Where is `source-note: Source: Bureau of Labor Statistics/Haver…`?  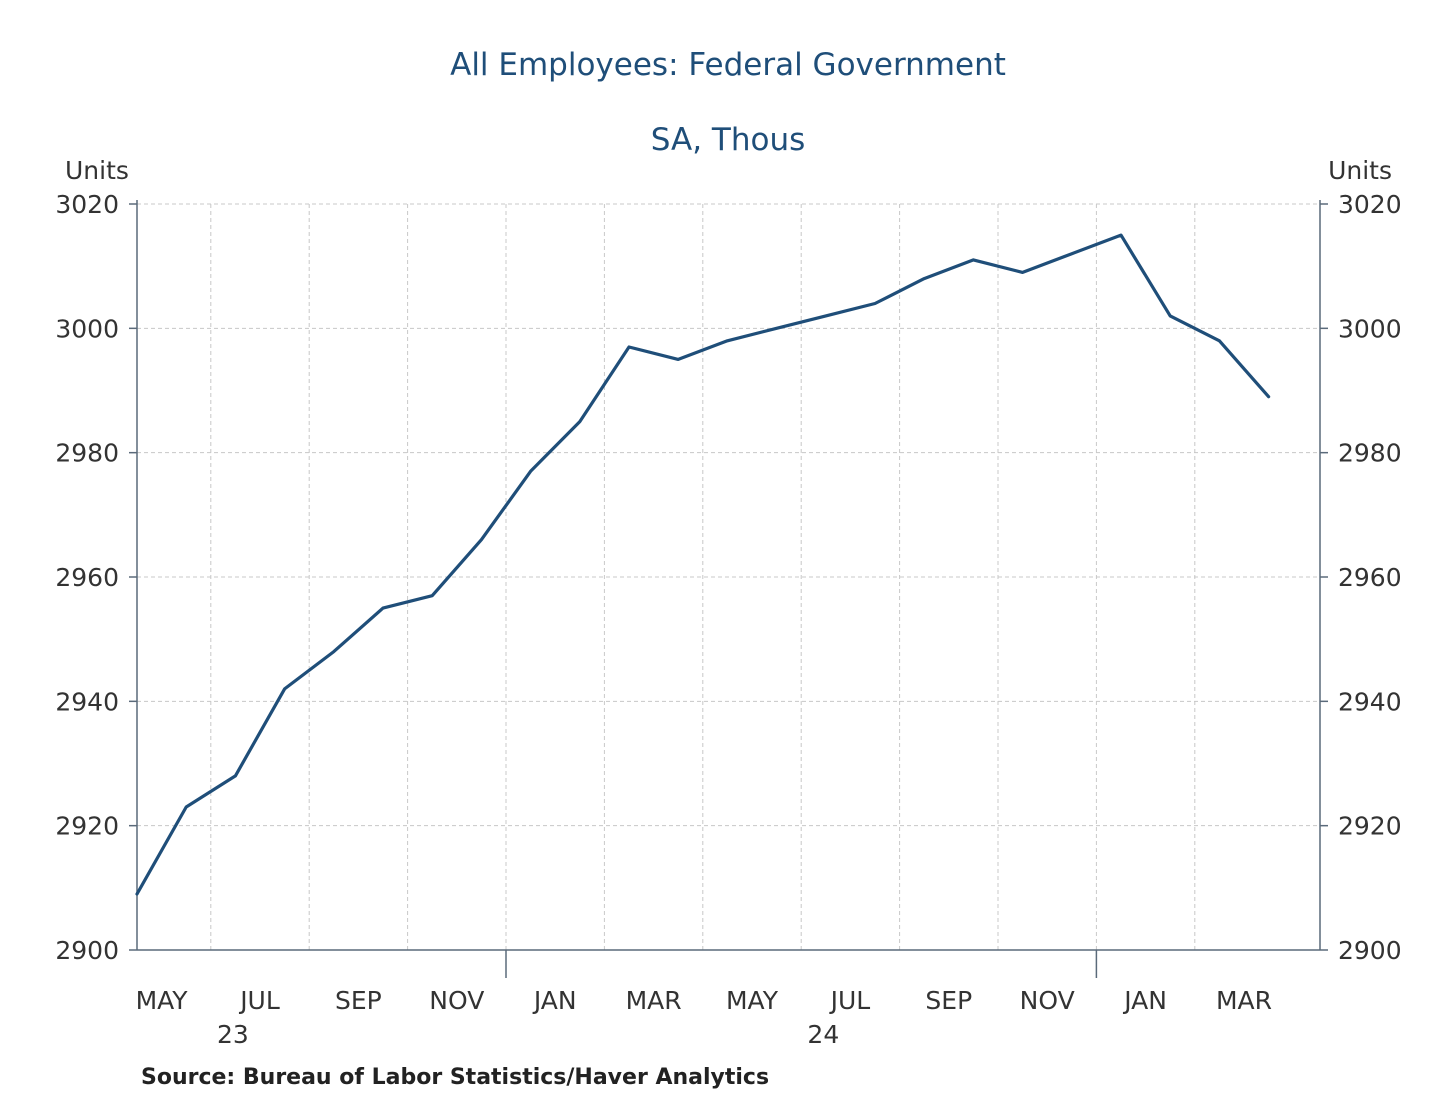 source-note: Source: Bureau of Labor Statistics/Haver… is located at coordinates (455, 1077).